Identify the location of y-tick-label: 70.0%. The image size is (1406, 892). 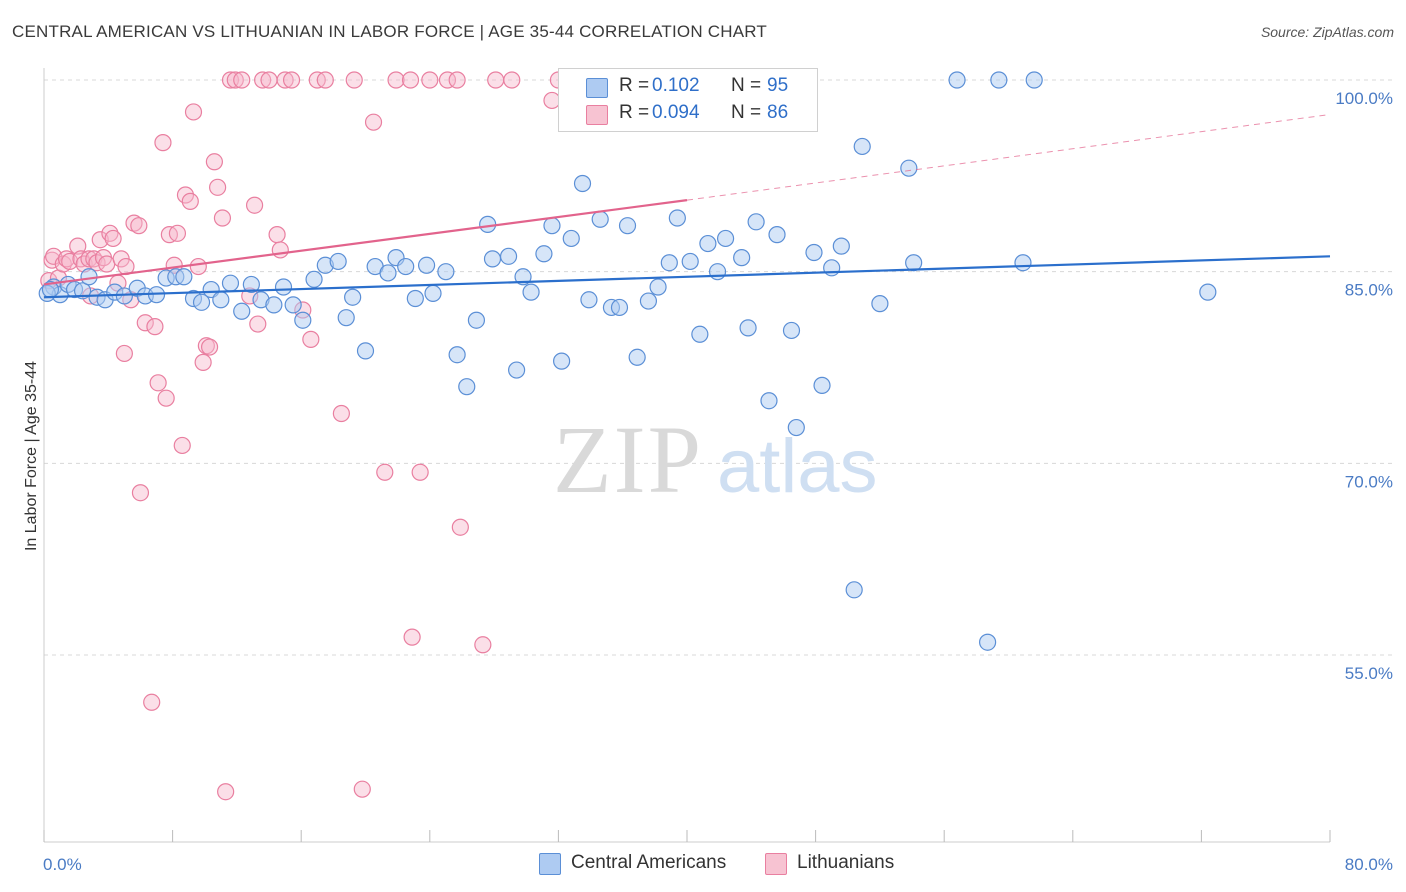
(1369, 481).